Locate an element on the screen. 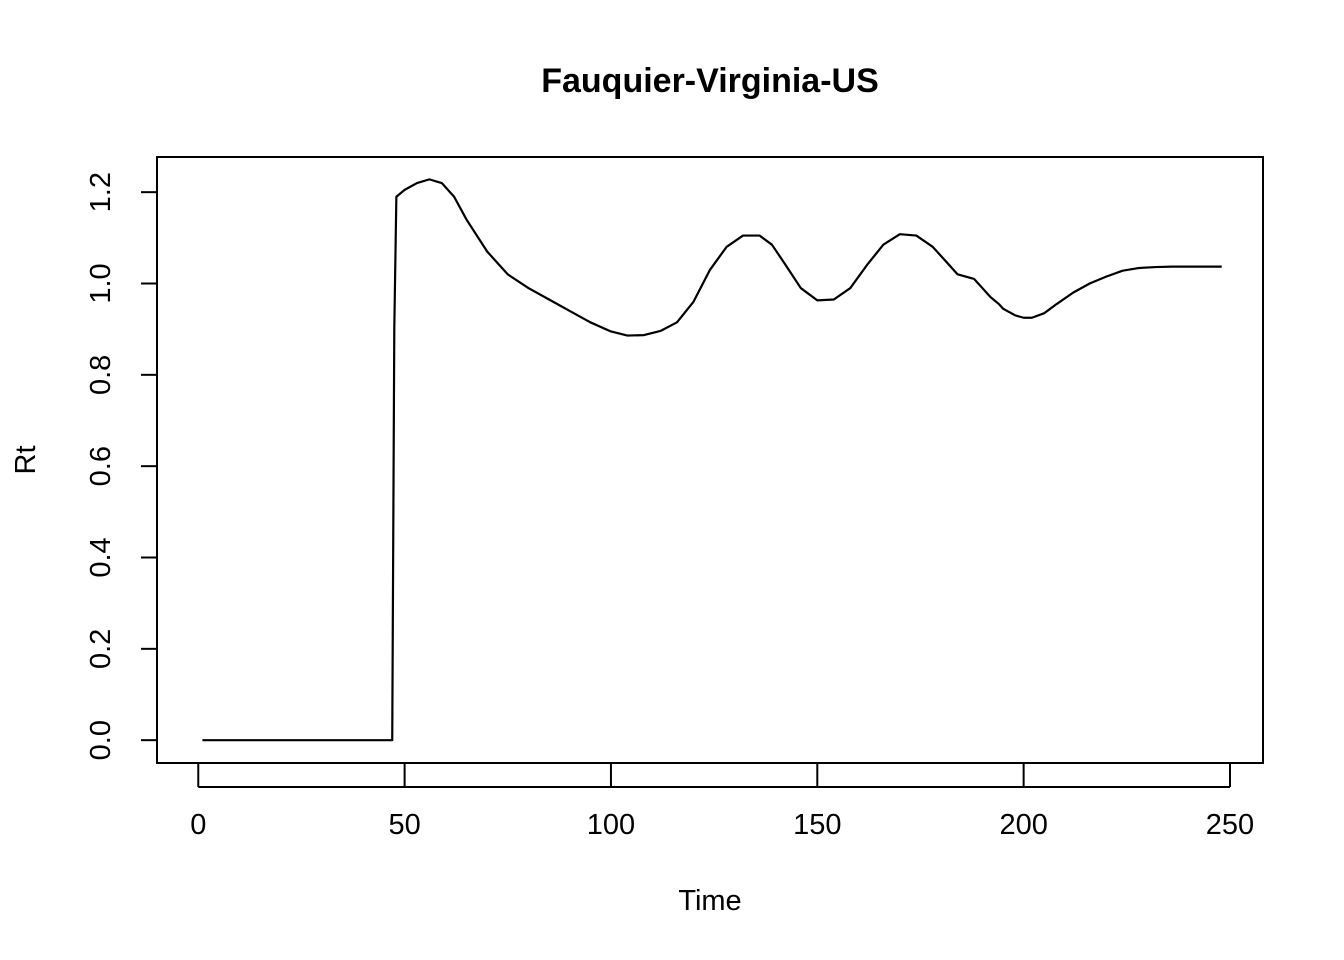 The height and width of the screenshot is (960, 1344). x-tick-label: 0 is located at coordinates (198, 825).